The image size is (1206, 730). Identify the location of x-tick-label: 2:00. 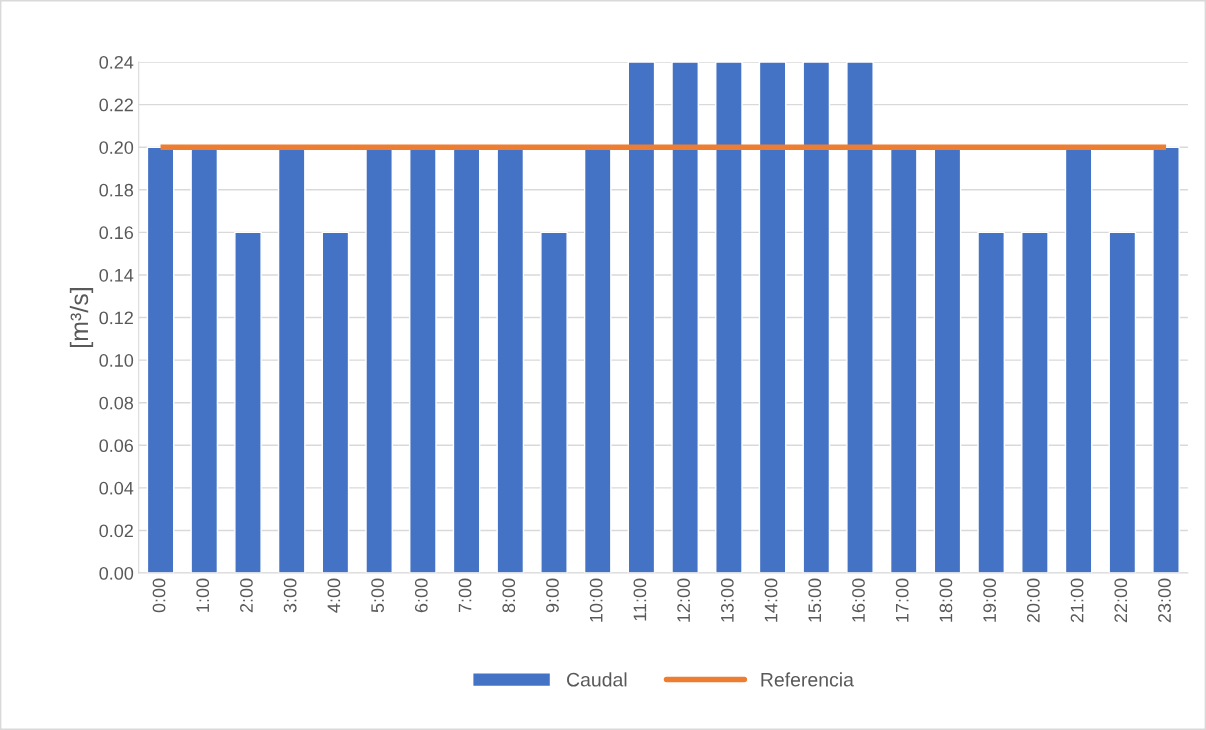
(246, 595).